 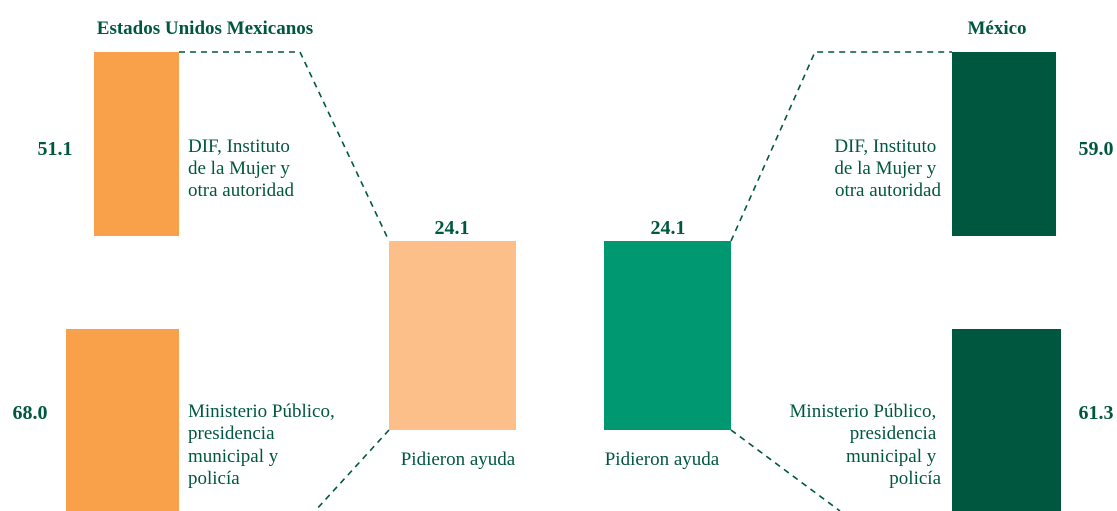 What do you see at coordinates (1096, 149) in the screenshot?
I see `value: 59.0` at bounding box center [1096, 149].